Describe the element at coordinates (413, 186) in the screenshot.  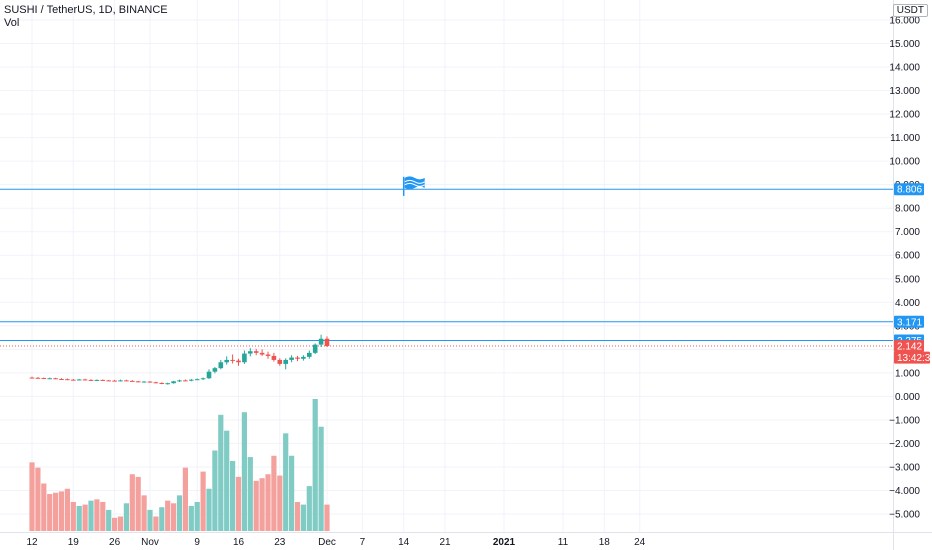
I see `flag-icon` at that location.